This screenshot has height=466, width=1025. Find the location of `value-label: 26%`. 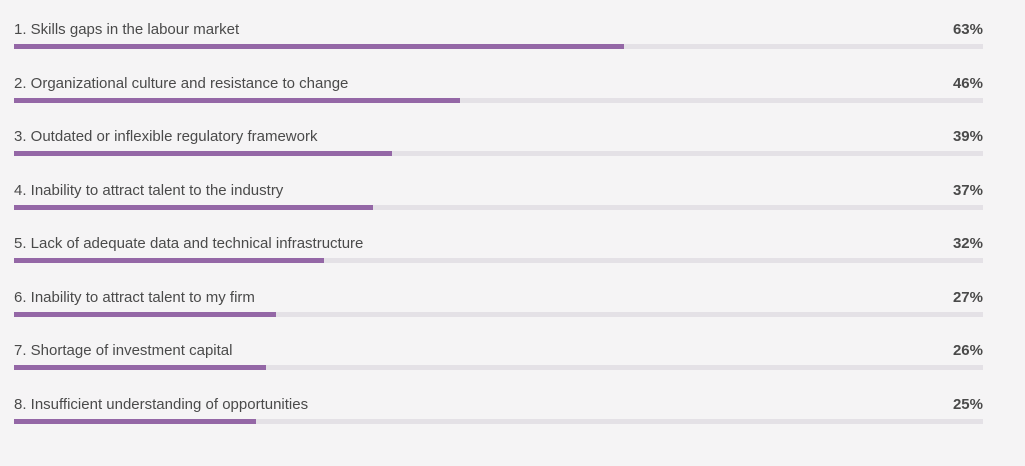

value-label: 26% is located at coordinates (967, 350).